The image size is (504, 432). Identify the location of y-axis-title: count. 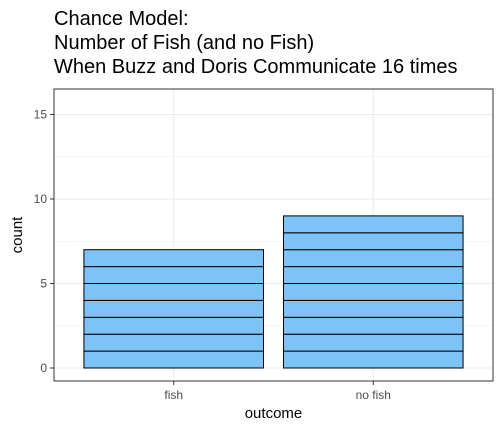
(17, 235).